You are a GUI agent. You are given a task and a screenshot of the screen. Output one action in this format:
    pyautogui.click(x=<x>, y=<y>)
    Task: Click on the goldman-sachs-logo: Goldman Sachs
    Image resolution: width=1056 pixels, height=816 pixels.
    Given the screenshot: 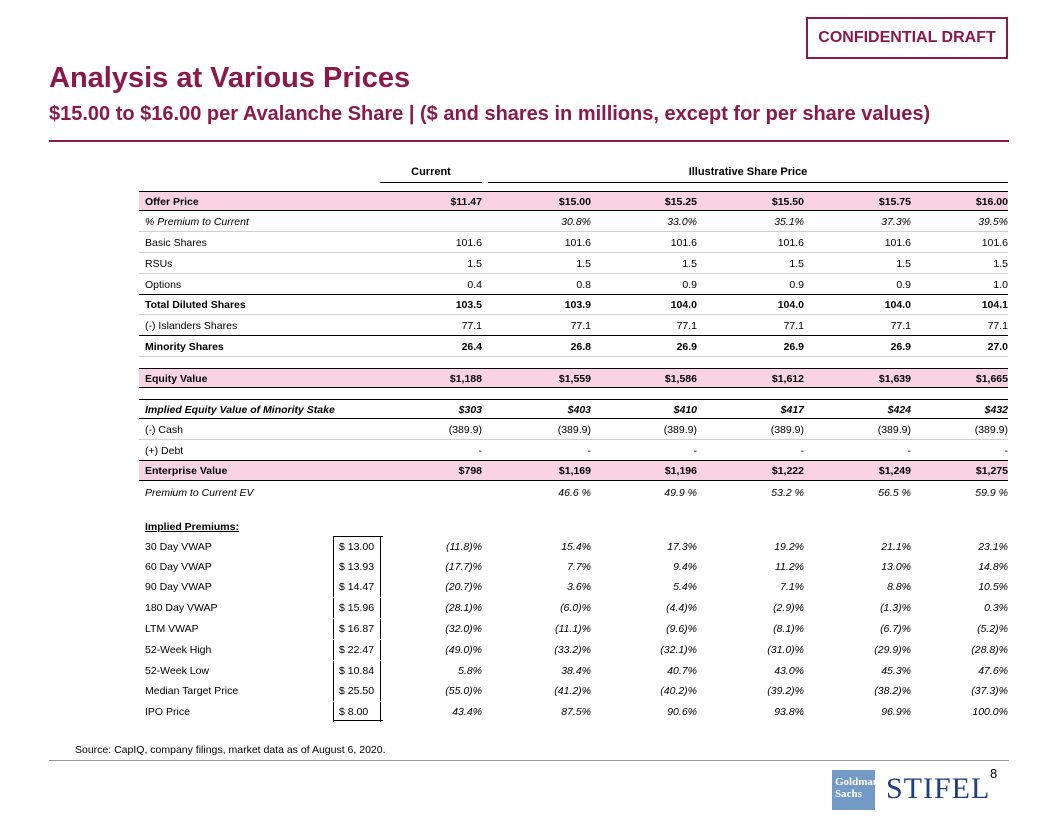 What is the action you would take?
    pyautogui.click(x=855, y=790)
    